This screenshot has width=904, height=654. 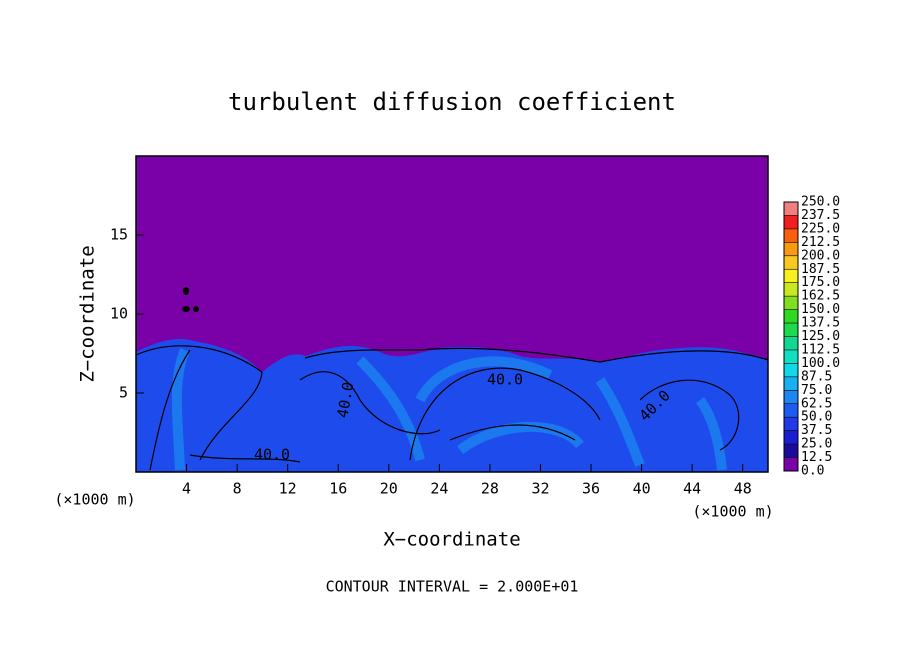 What do you see at coordinates (820, 255) in the screenshot?
I see `colorbar-label: 200.0` at bounding box center [820, 255].